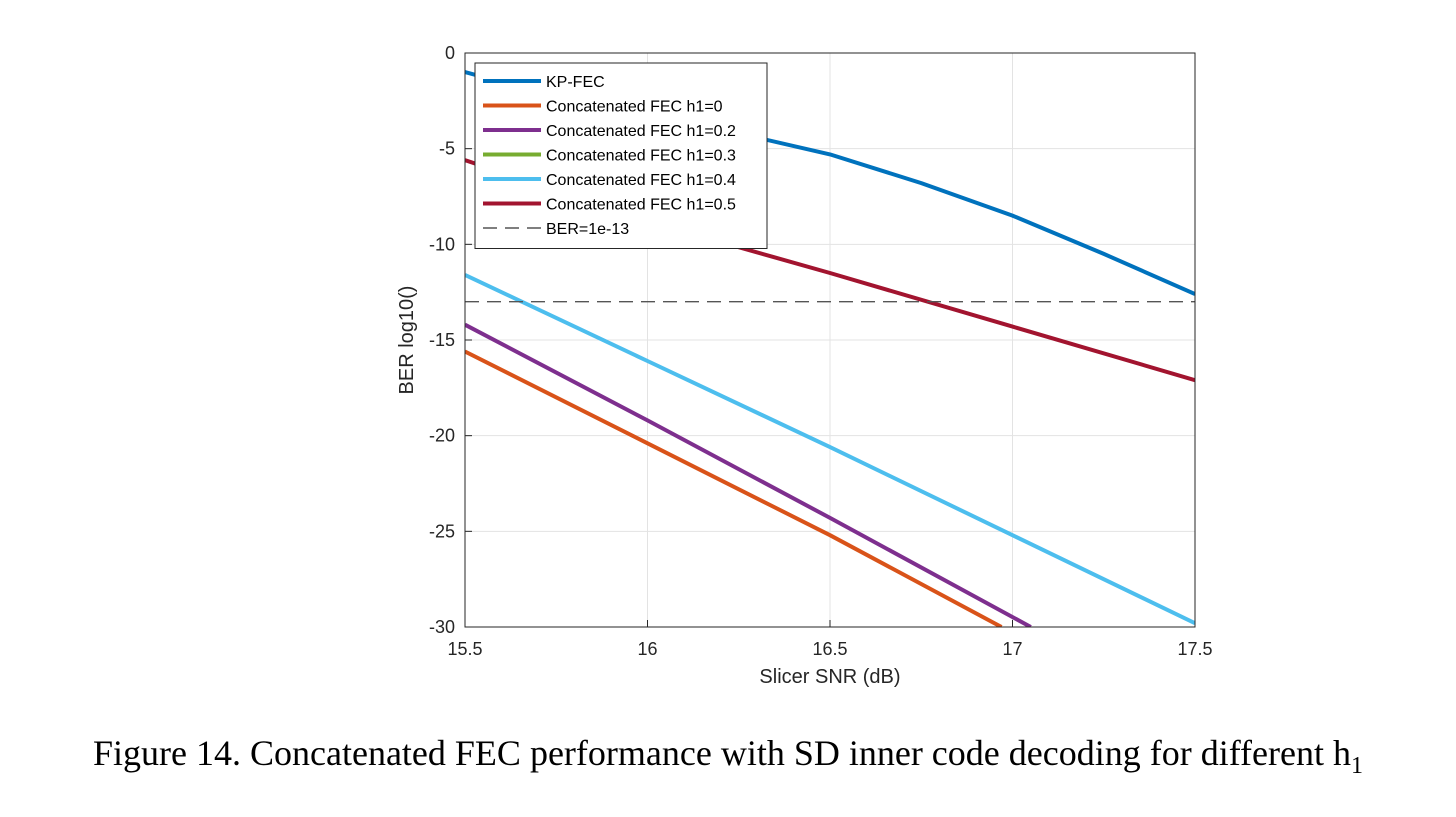  Describe the element at coordinates (442, 627) in the screenshot. I see `y-tick-label: -30` at that location.